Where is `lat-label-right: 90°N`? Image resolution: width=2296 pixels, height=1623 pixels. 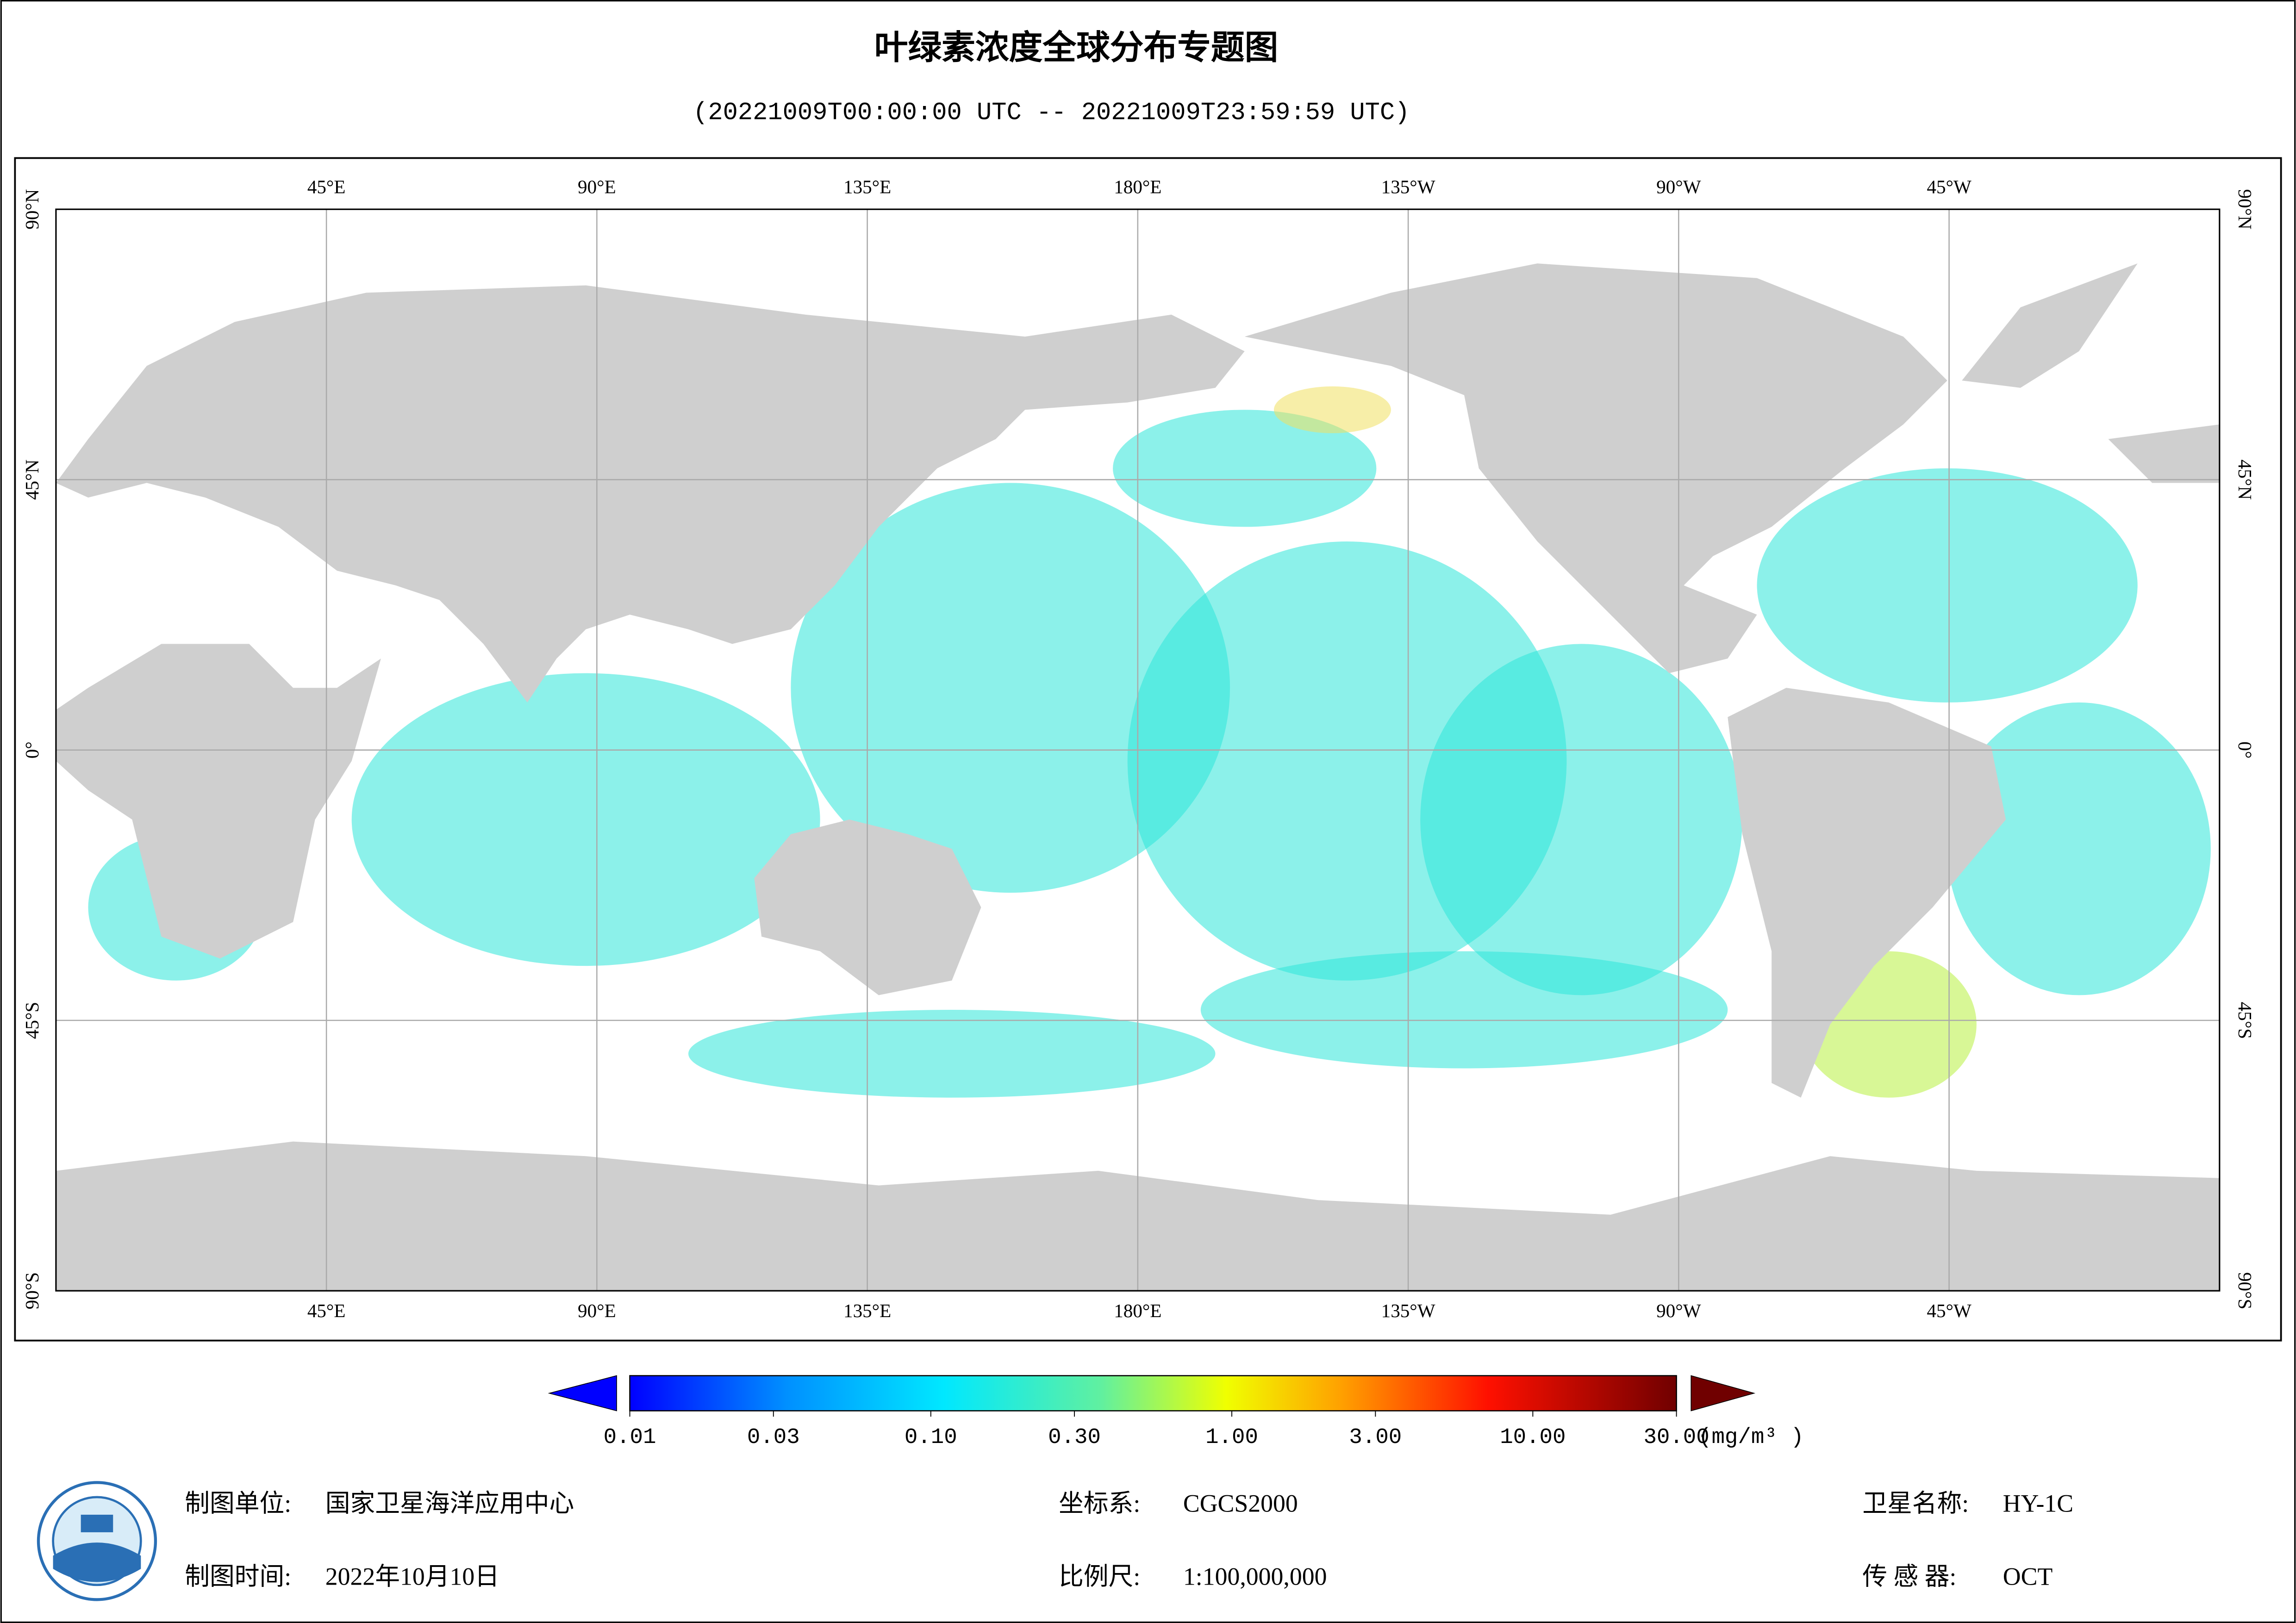
lat-label-right: 90°N is located at coordinates (2245, 209).